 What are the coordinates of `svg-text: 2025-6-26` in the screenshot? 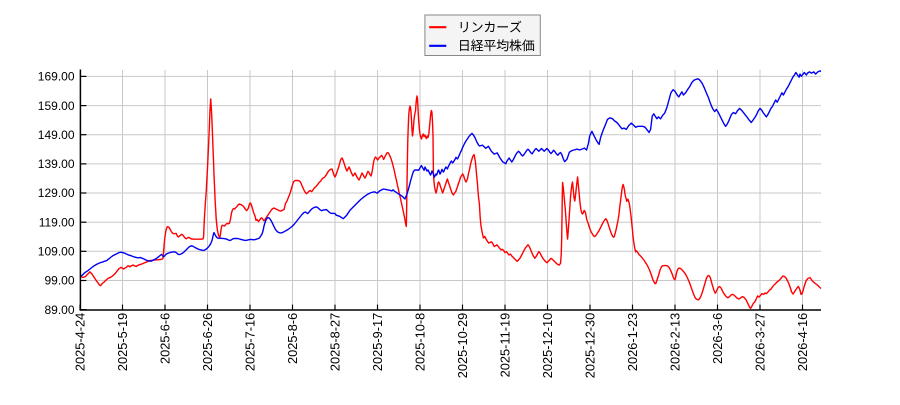 It's located at (207, 342).